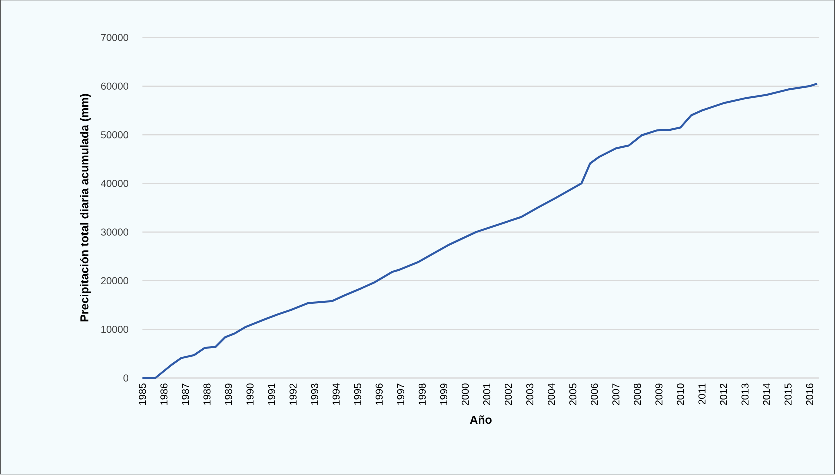  I want to click on x-tick-label: 2002, so click(508, 395).